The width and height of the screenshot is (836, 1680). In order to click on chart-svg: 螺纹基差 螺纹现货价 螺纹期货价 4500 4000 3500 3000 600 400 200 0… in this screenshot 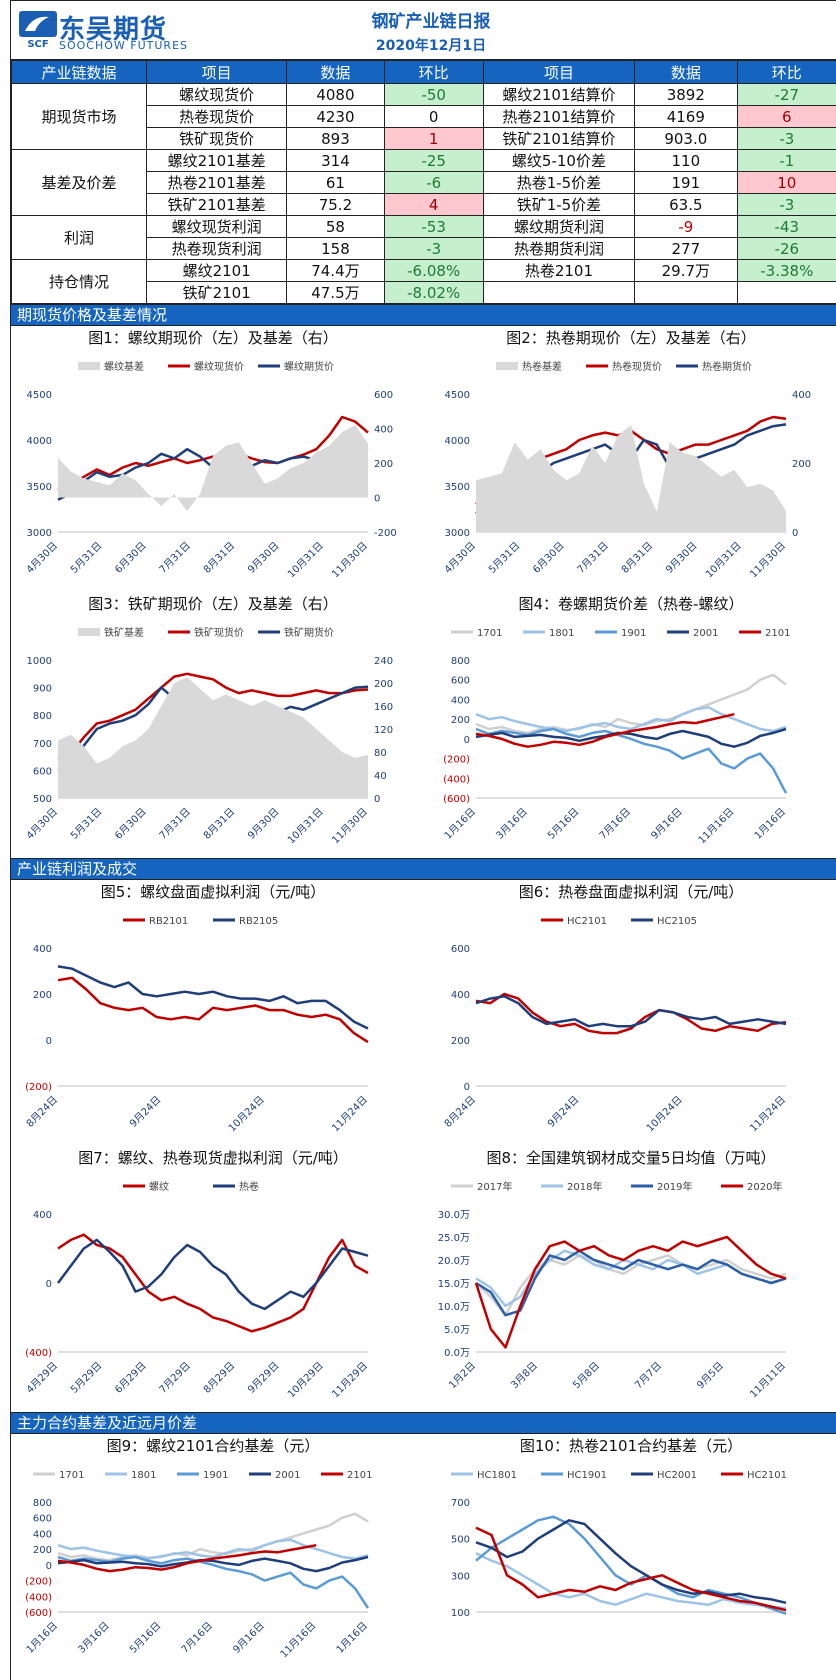, I will do `click(210, 470)`.